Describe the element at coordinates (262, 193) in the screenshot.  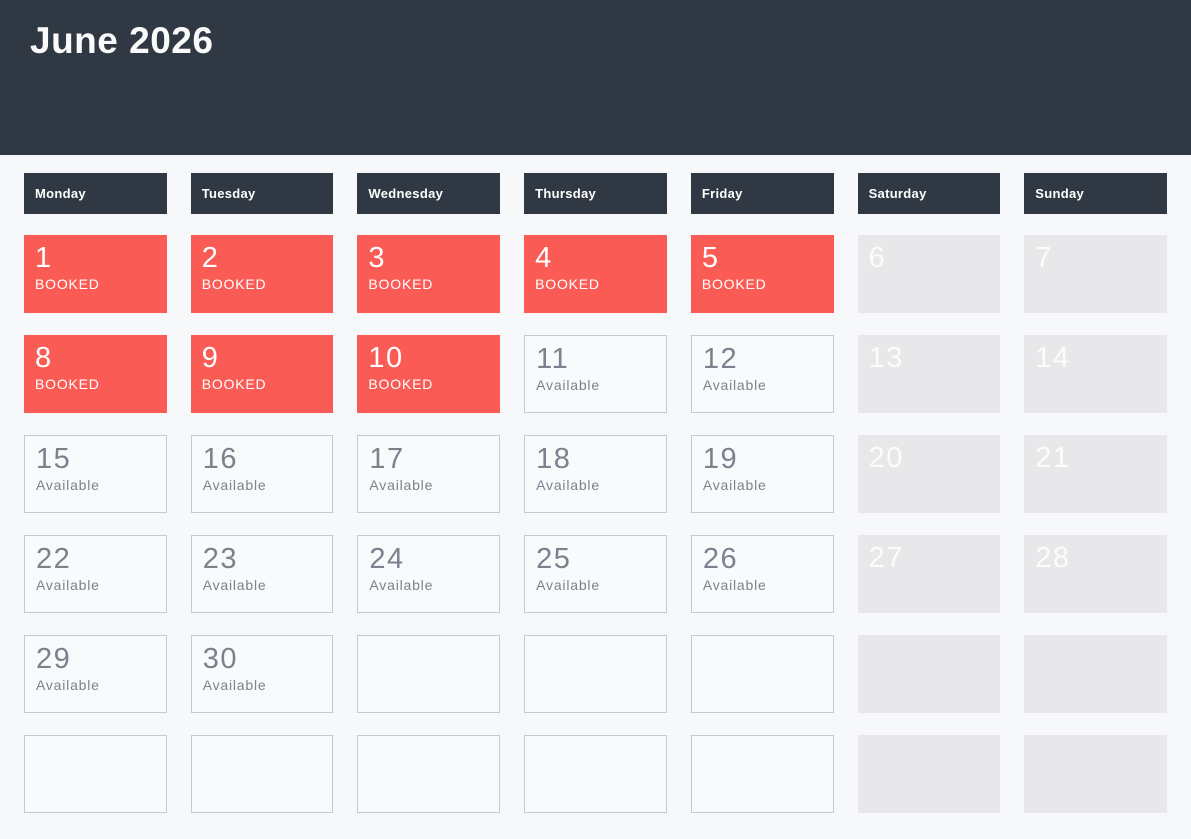
I see `weekday-header-tuesday: Tuesday` at that location.